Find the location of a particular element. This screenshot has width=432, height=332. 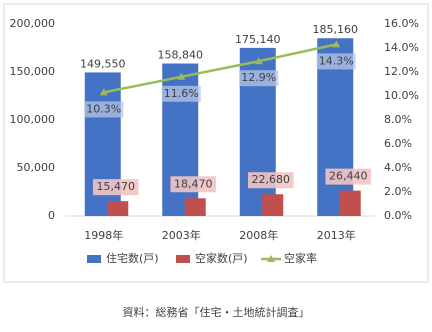

y2-tick-label: 10.0% is located at coordinates (401, 95).